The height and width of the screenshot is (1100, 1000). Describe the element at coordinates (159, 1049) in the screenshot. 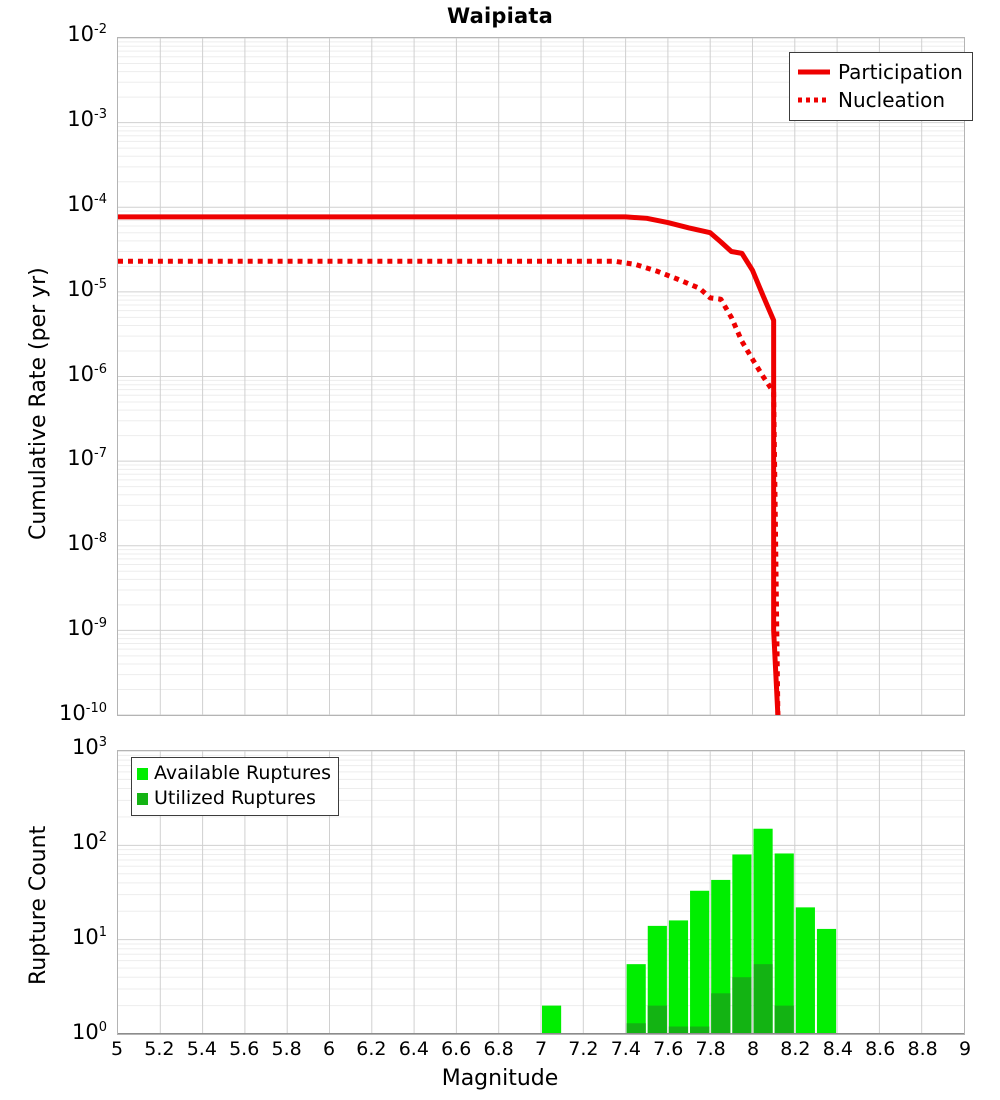

I see `x-tick-label: 5.2` at that location.